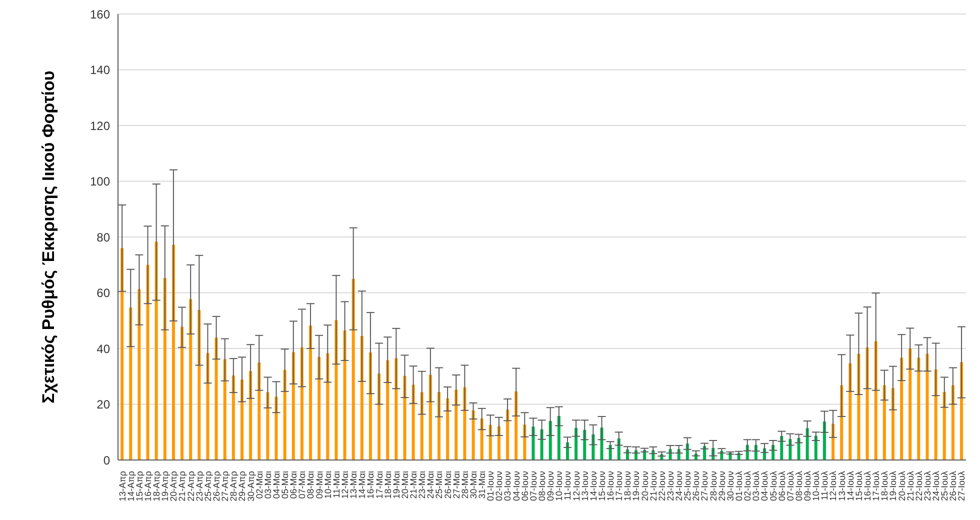 This screenshot has width=980, height=520. Describe the element at coordinates (636, 485) in the screenshot. I see `x-tick-label: 19-Ιουν` at that location.